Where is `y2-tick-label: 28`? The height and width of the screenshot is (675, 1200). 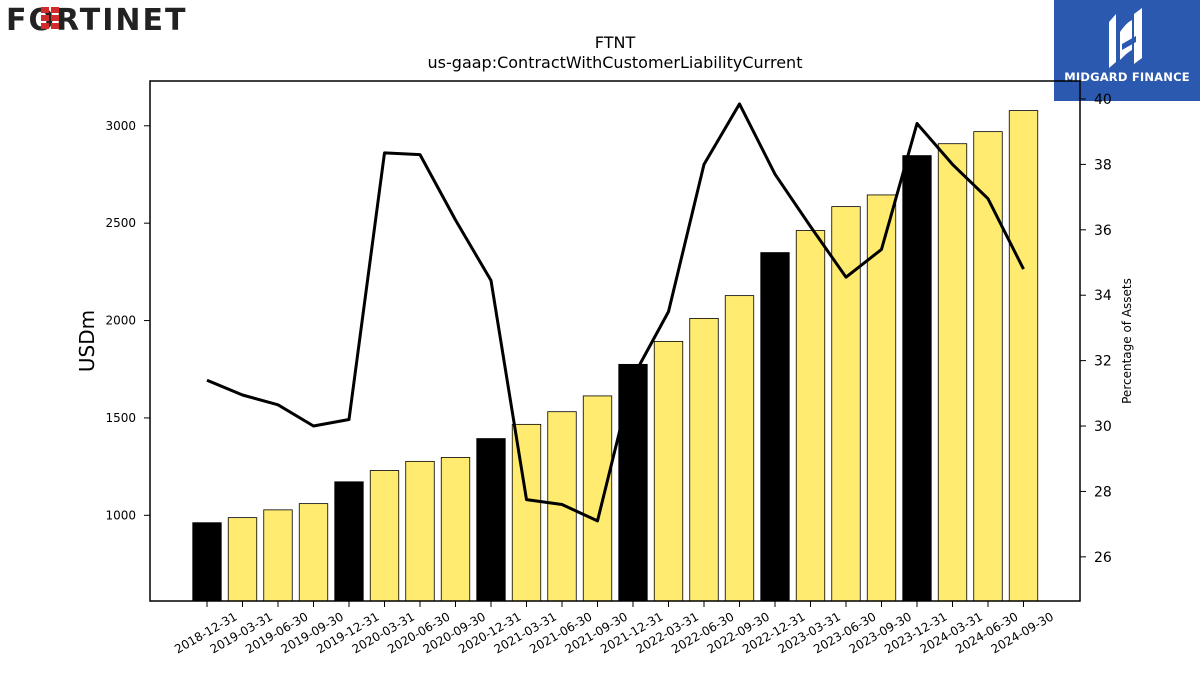
y2-tick-label: 28 is located at coordinates (1103, 492).